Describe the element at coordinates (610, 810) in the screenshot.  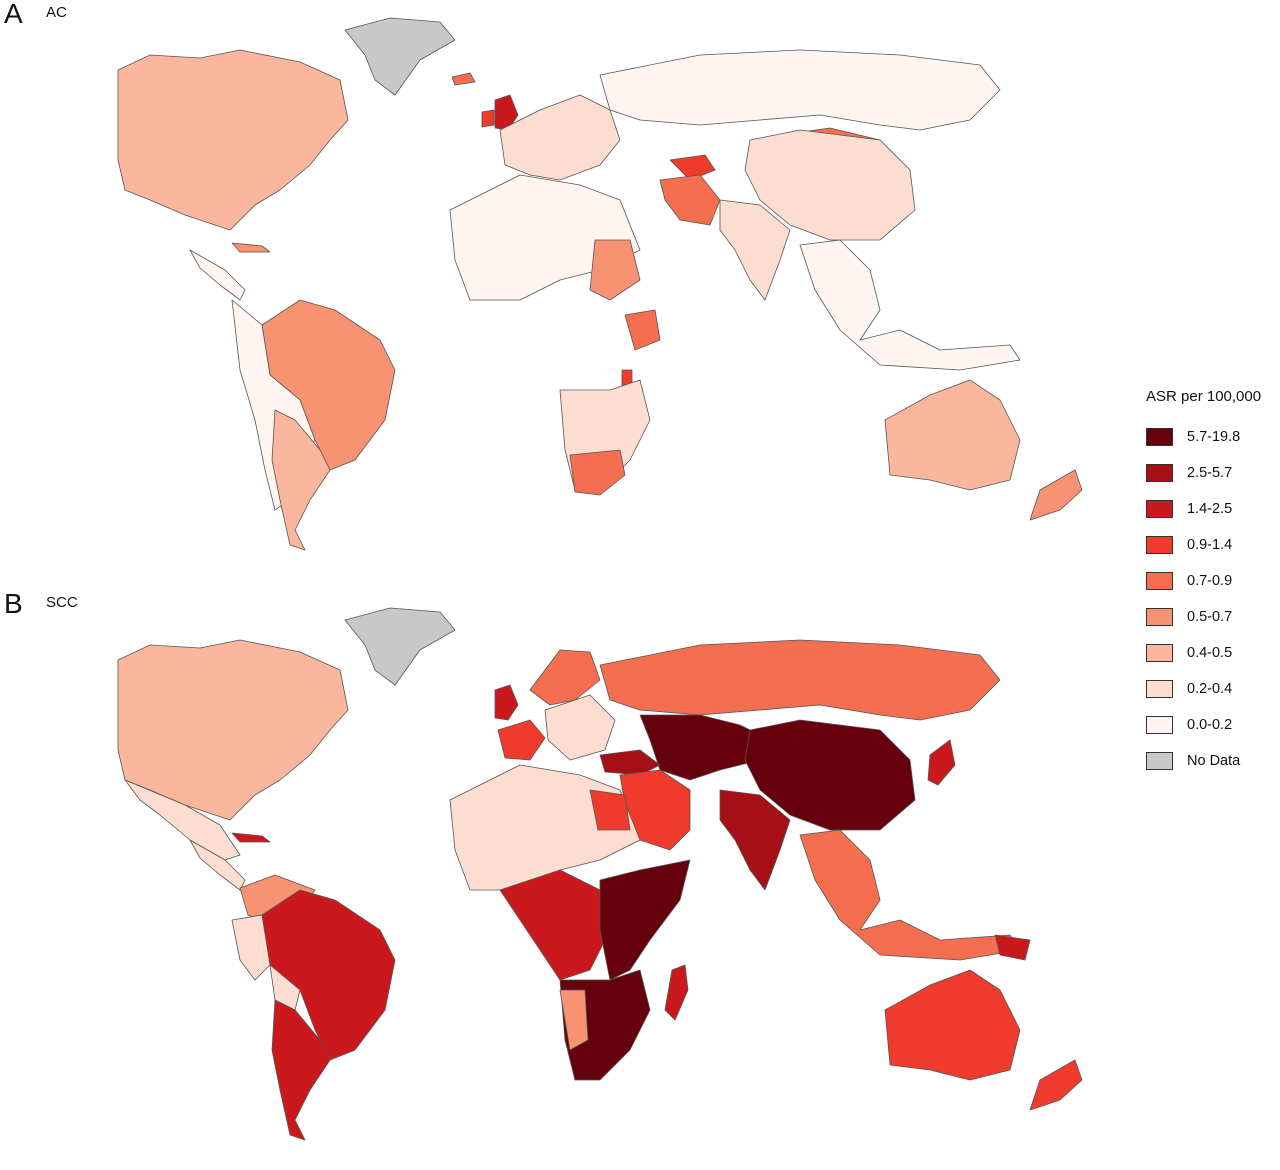
I see `region-egypt` at that location.